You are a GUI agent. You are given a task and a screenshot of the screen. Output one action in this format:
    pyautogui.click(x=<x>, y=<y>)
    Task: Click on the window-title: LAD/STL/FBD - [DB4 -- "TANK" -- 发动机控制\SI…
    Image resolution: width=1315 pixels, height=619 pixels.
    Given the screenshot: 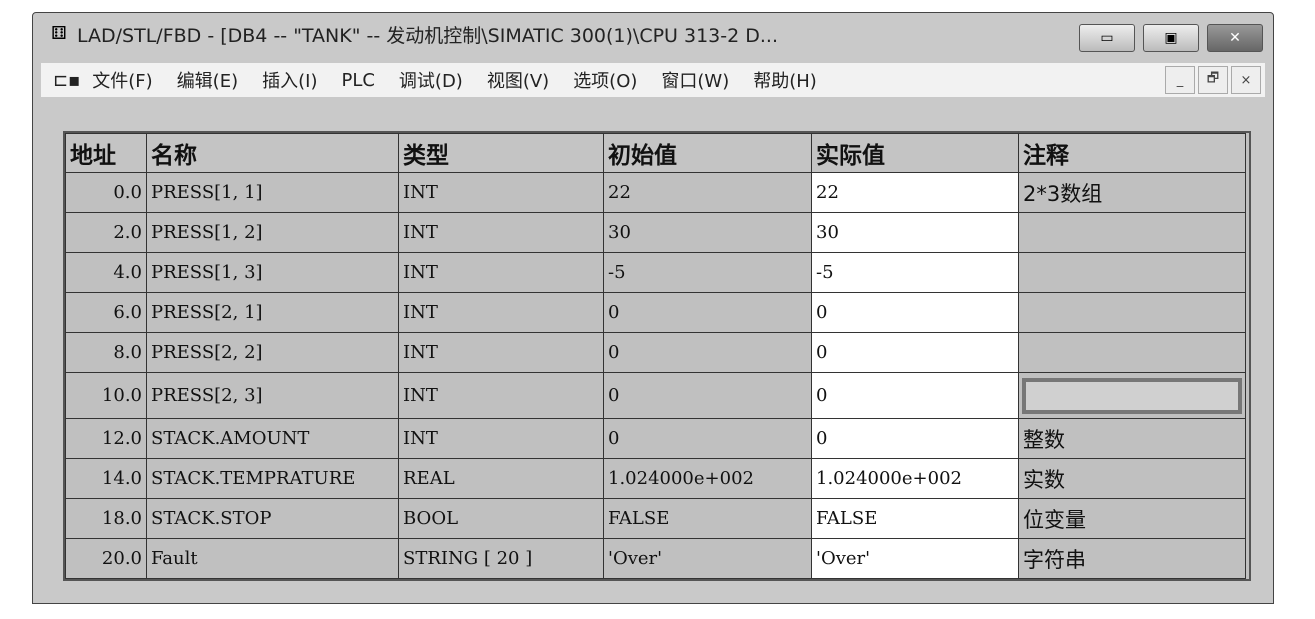 What is the action you would take?
    pyautogui.click(x=428, y=35)
    